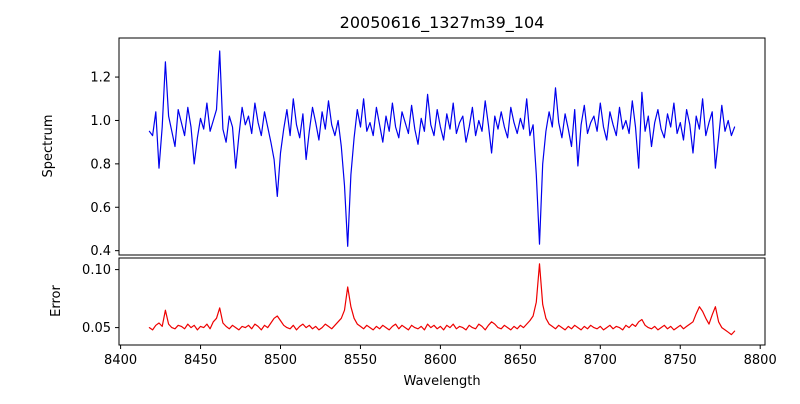 This screenshot has width=800, height=404. What do you see at coordinates (48, 146) in the screenshot?
I see `y-axis-label-spectrum: Spectrum` at bounding box center [48, 146].